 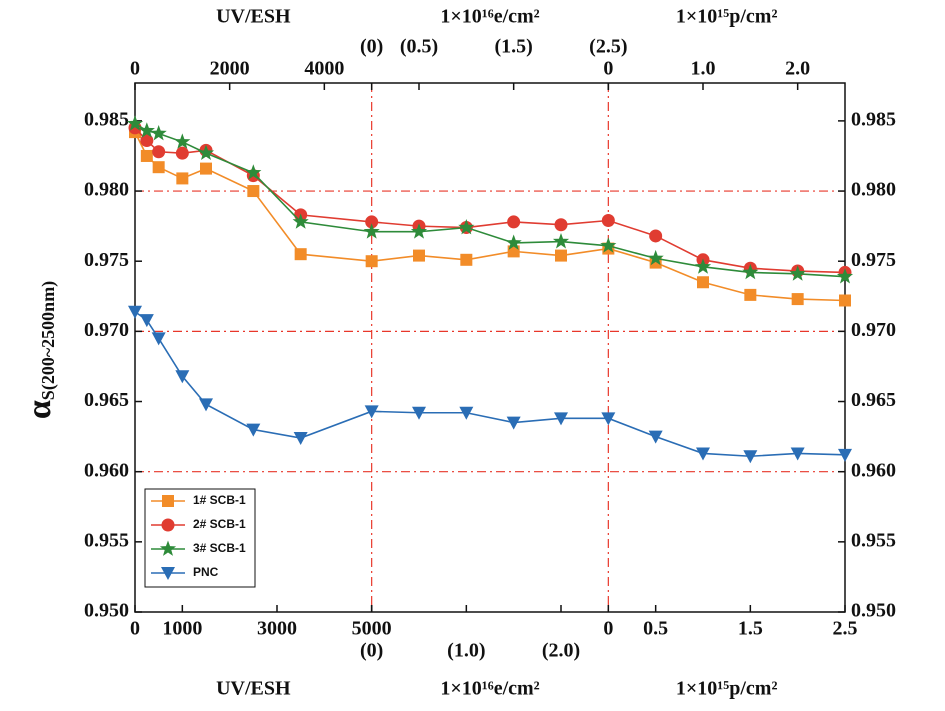 What do you see at coordinates (106, 190) in the screenshot?
I see `y-tick-label: 0.980` at bounding box center [106, 190].